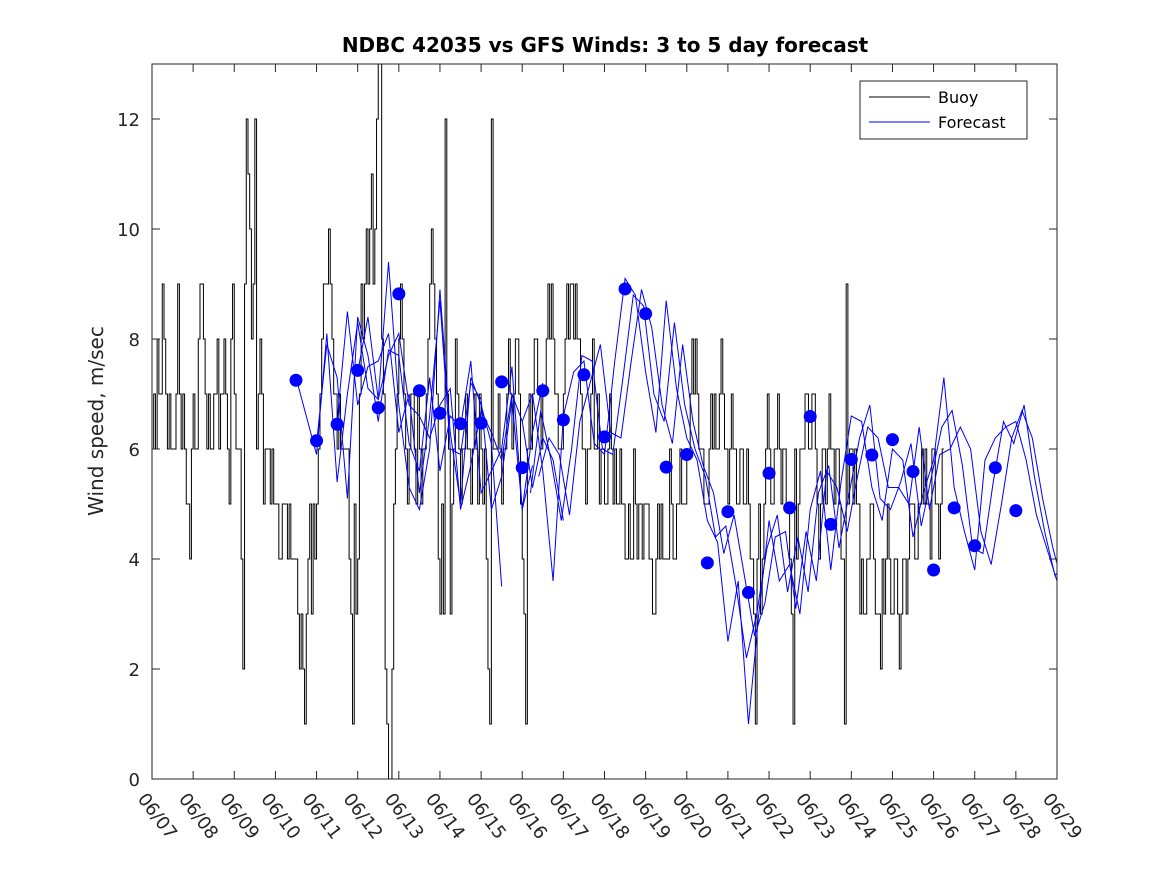 The image size is (1167, 875). What do you see at coordinates (134, 780) in the screenshot?
I see `y-tick-label-0: 0` at bounding box center [134, 780].